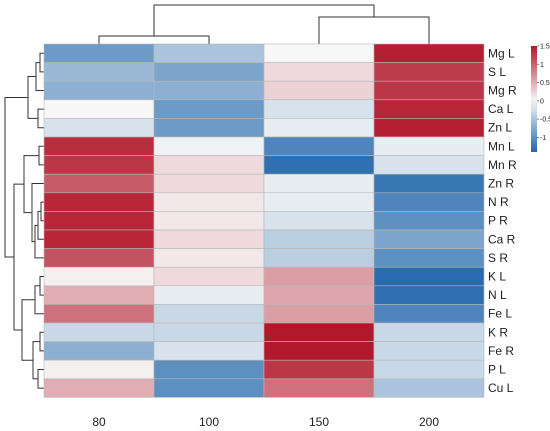 The height and width of the screenshot is (431, 550). What do you see at coordinates (429, 422) in the screenshot?
I see `column-label: 200` at bounding box center [429, 422].